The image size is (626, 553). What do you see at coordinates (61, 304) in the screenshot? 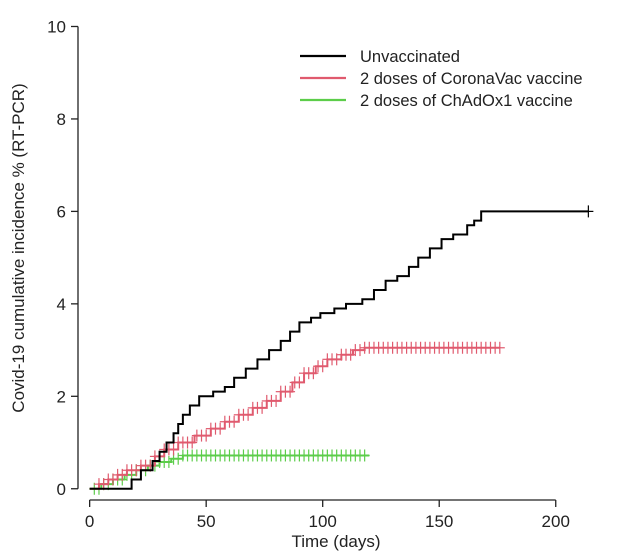
I see `y-tick-label: 4` at bounding box center [61, 304].